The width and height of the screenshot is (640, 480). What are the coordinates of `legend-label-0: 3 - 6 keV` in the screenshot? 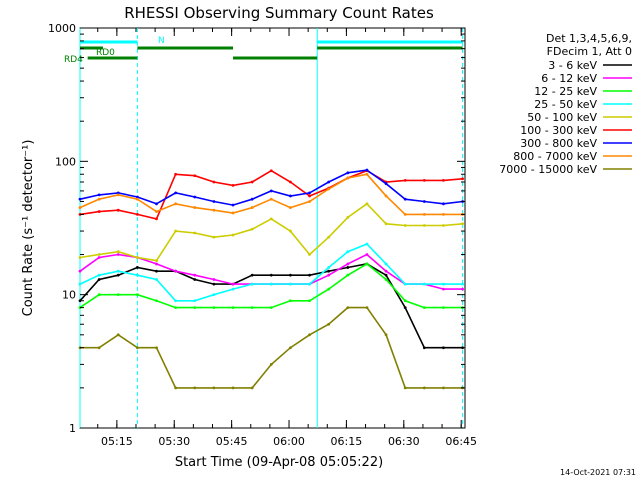 It's located at (572, 65).